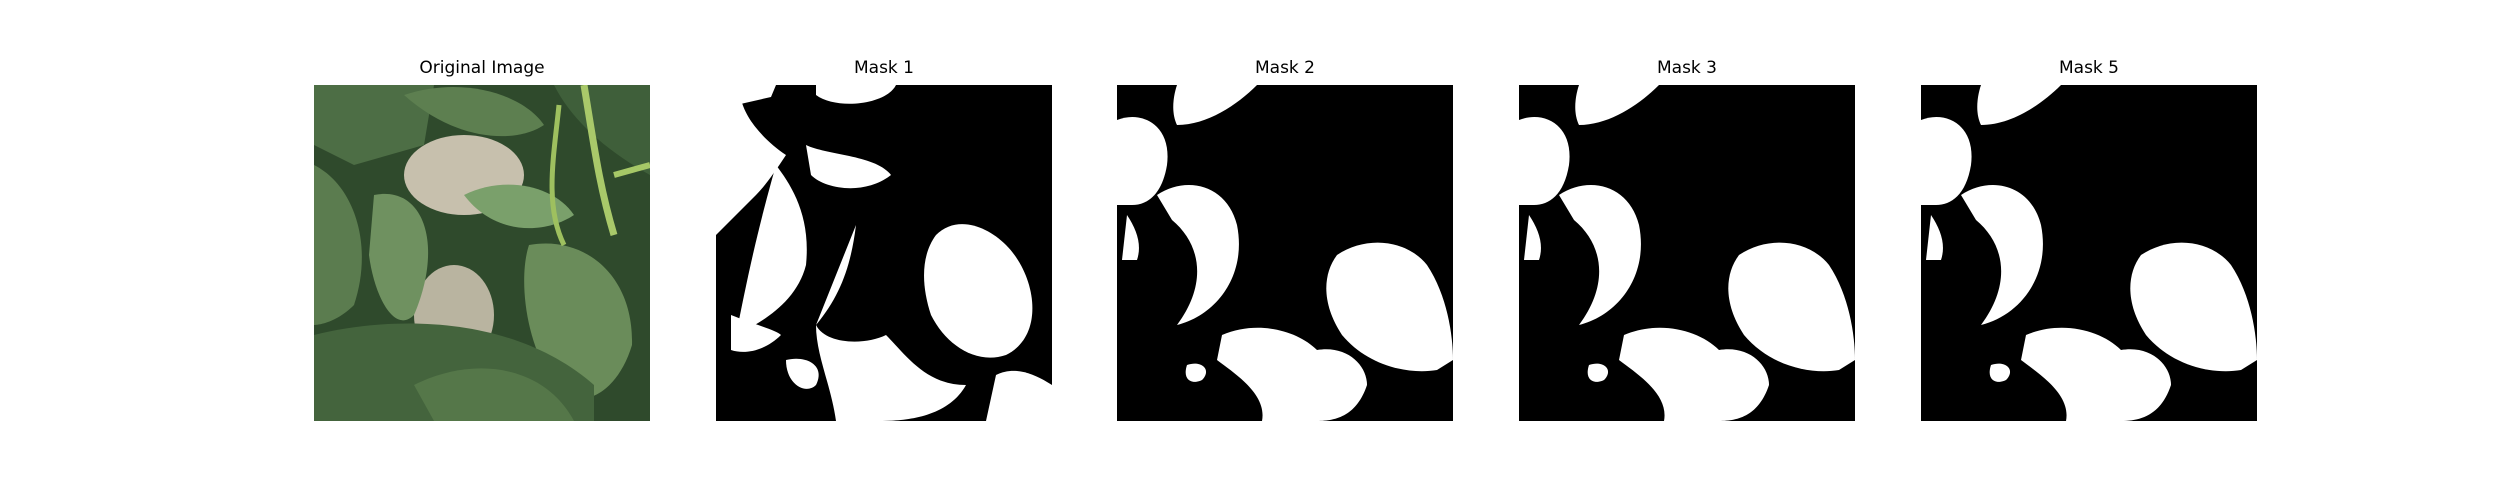 Image resolution: width=2500 pixels, height=500 pixels. Describe the element at coordinates (1686, 68) in the screenshot. I see `panel-title: Mask 3` at that location.